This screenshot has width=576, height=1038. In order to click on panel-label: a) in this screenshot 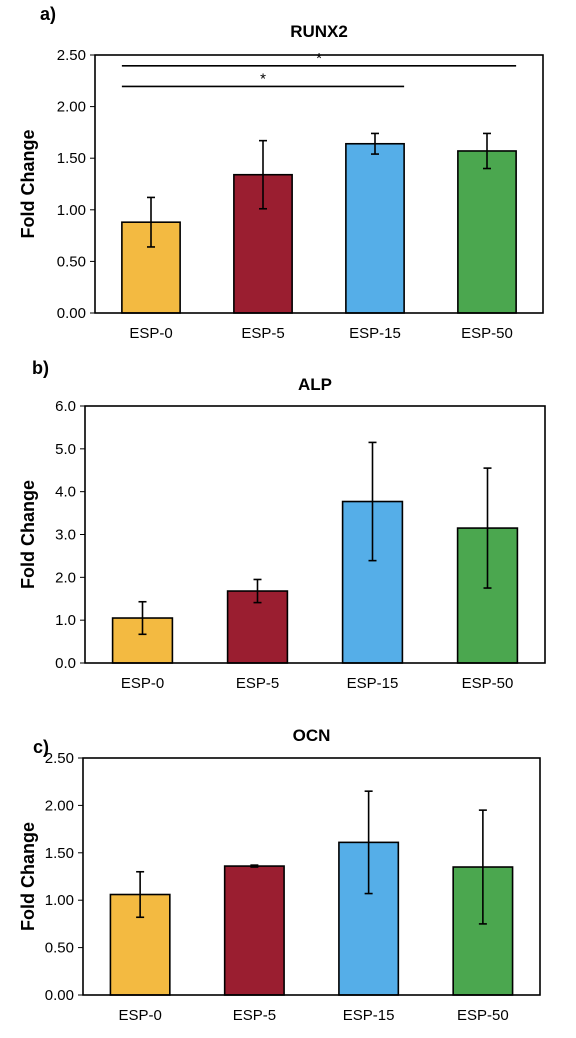, I will do `click(48, 14)`.